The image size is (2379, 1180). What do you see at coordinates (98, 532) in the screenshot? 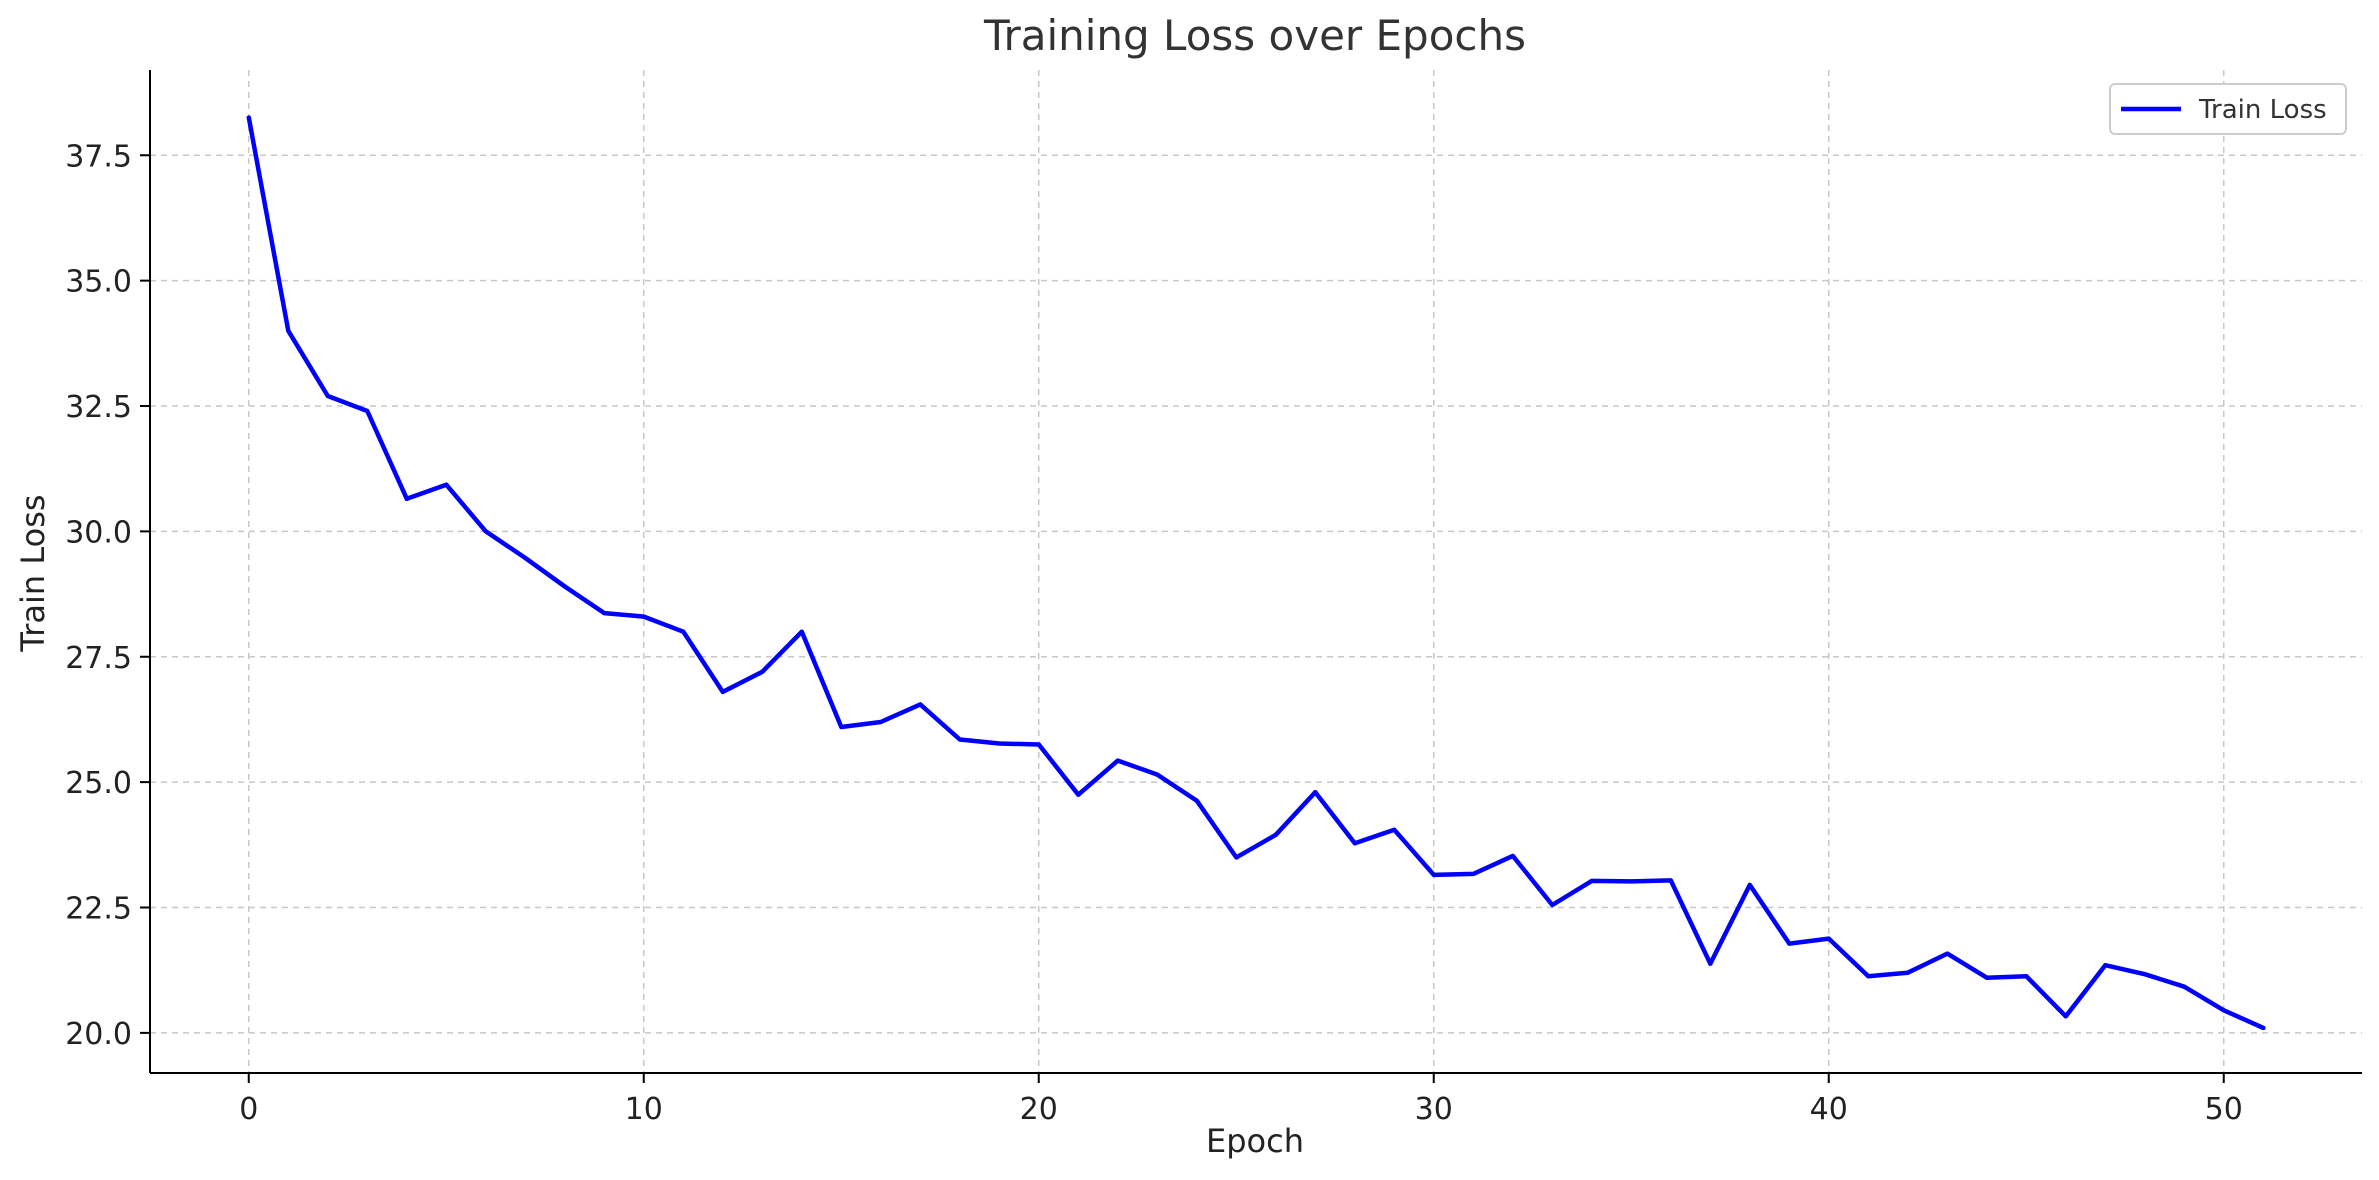
I see `y-tick-label: 30.0` at bounding box center [98, 532].